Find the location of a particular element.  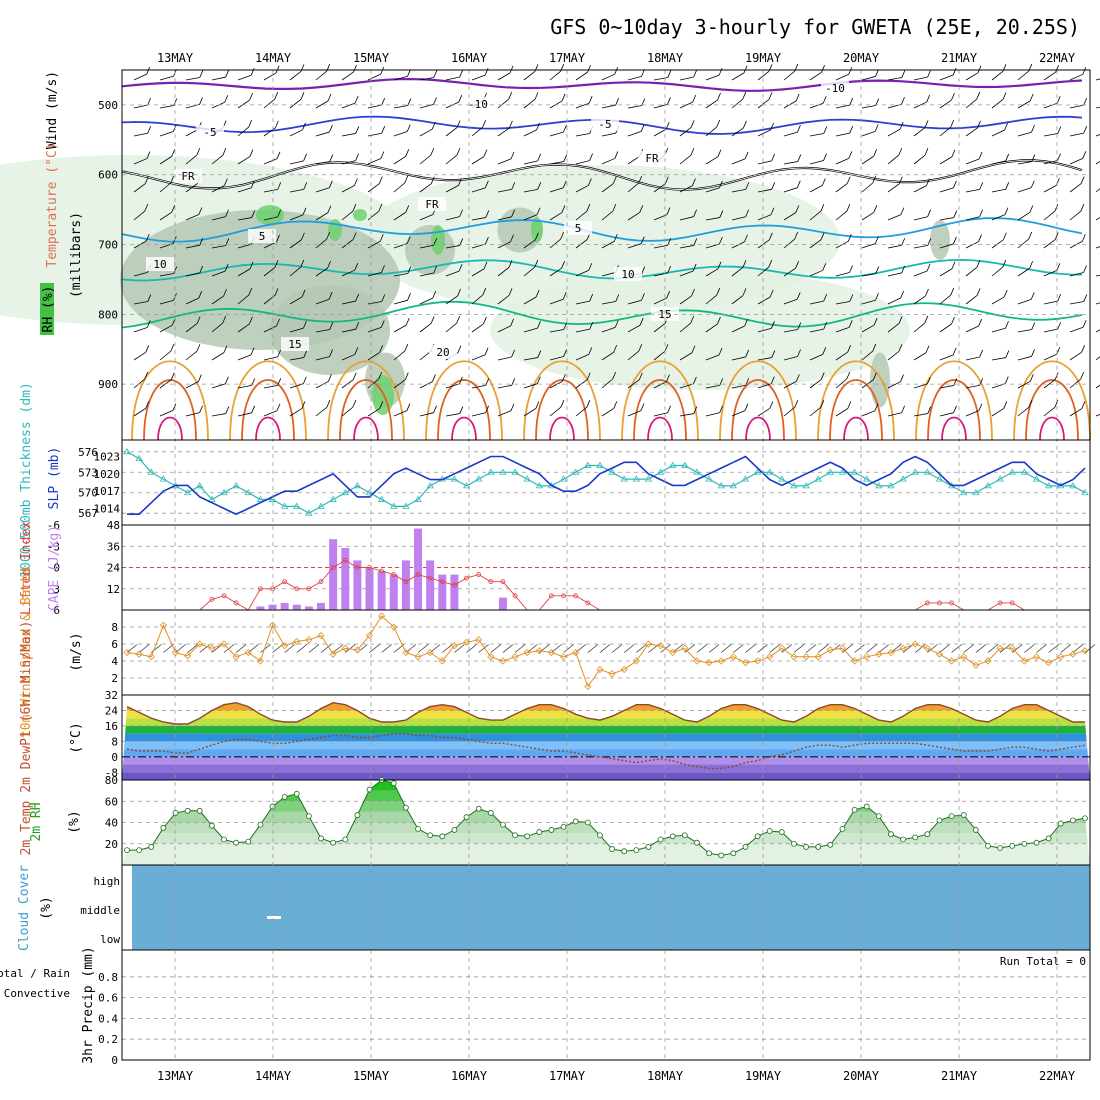

warm-temperature-loop is located at coordinates (366, 400).